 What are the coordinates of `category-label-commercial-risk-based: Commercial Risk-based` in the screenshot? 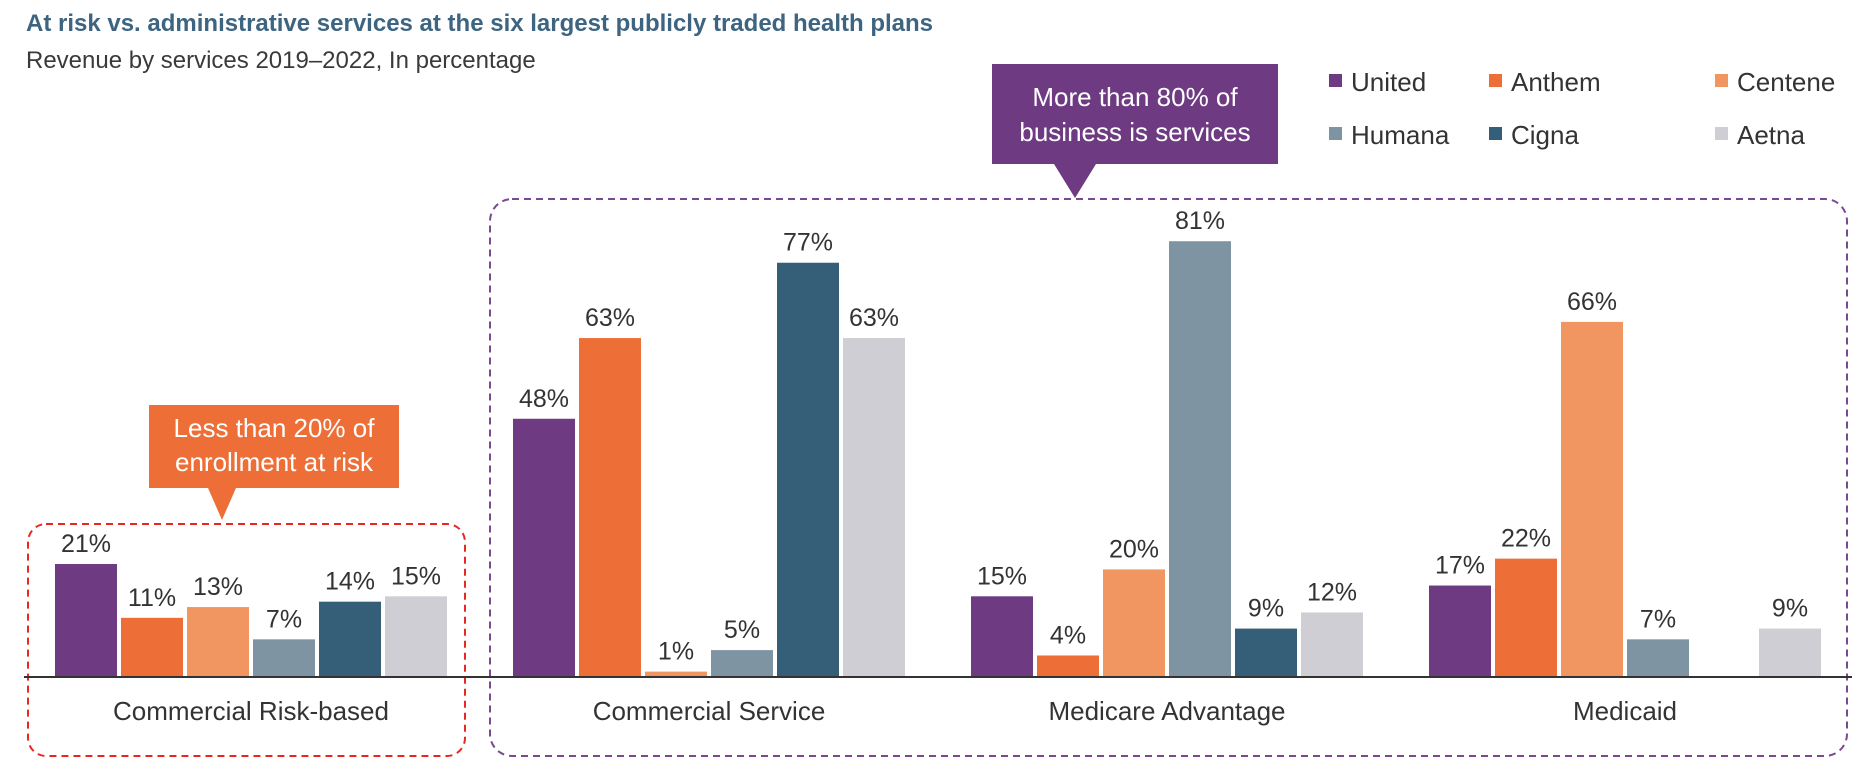 It's located at (251, 711).